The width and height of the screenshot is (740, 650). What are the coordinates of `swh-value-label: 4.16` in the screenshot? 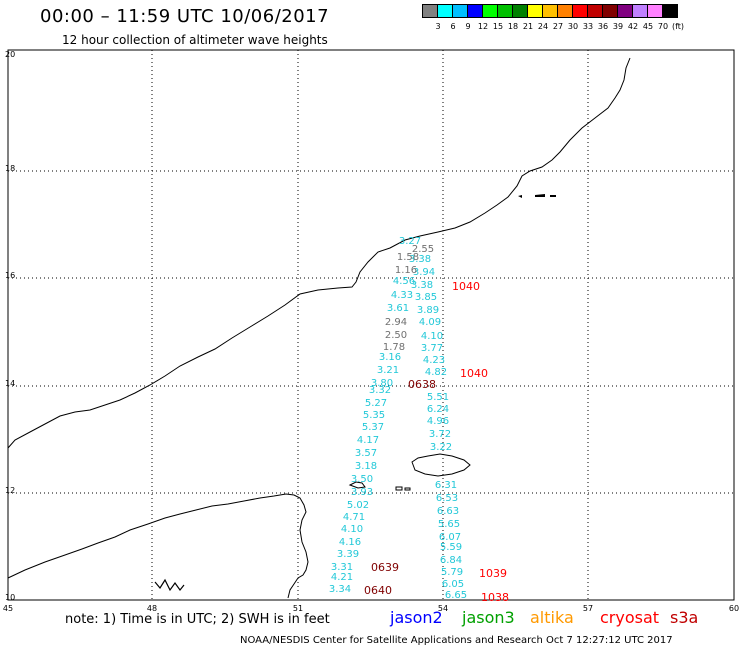 It's located at (350, 542).